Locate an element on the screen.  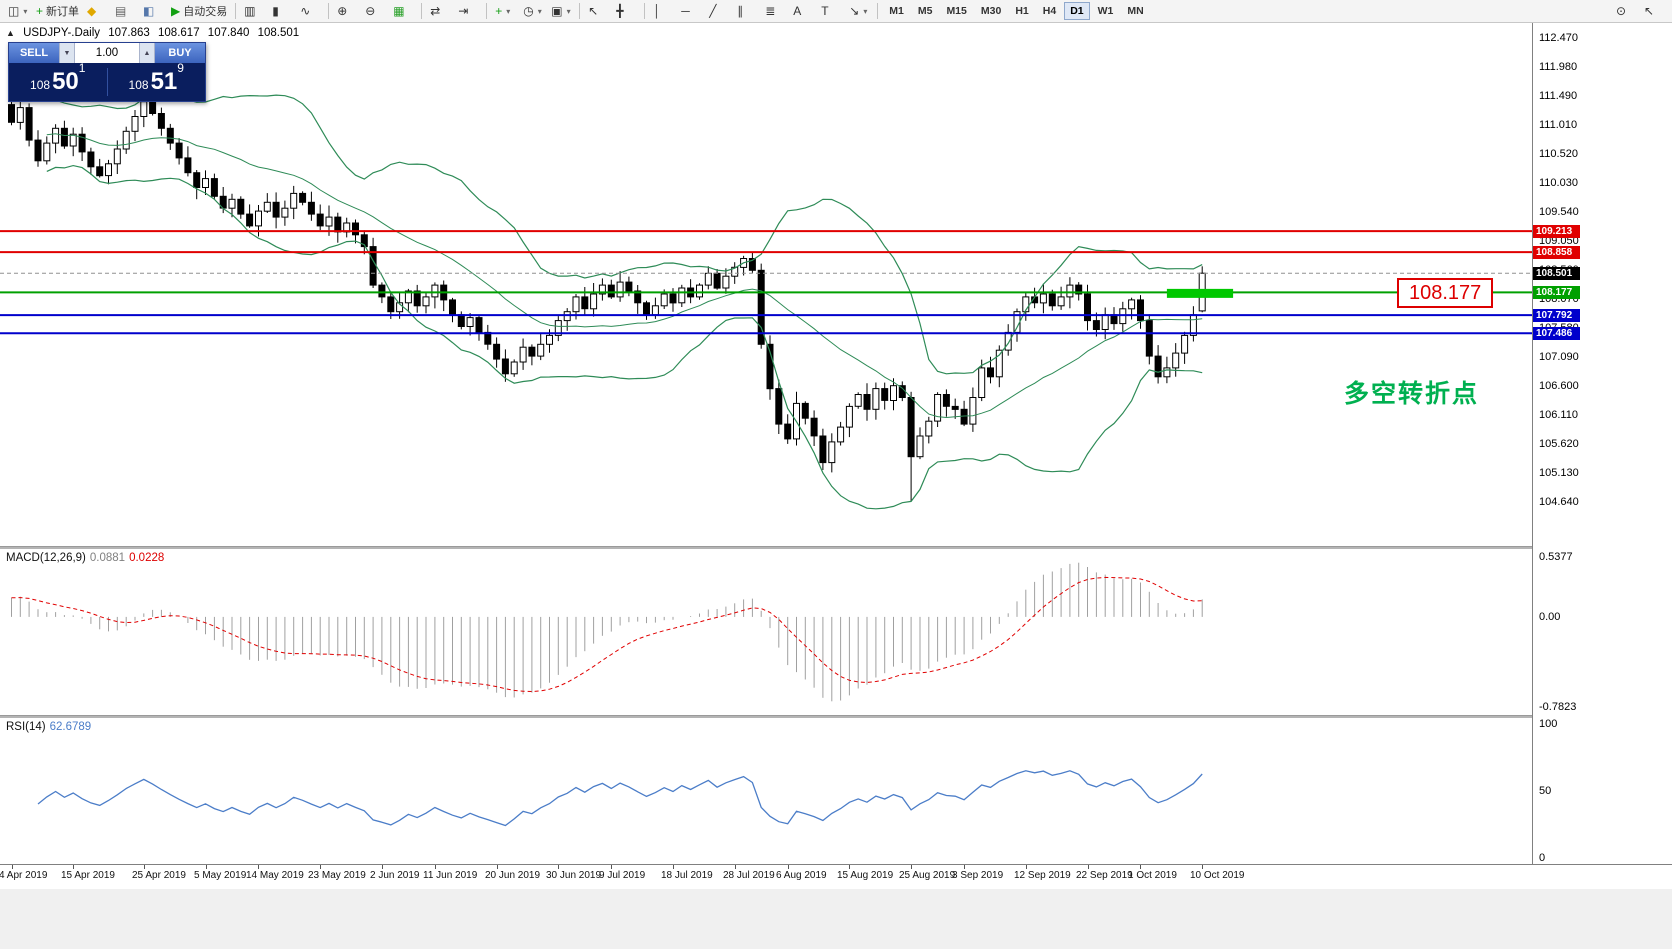
text-button: A is located at coordinates (803, 11).